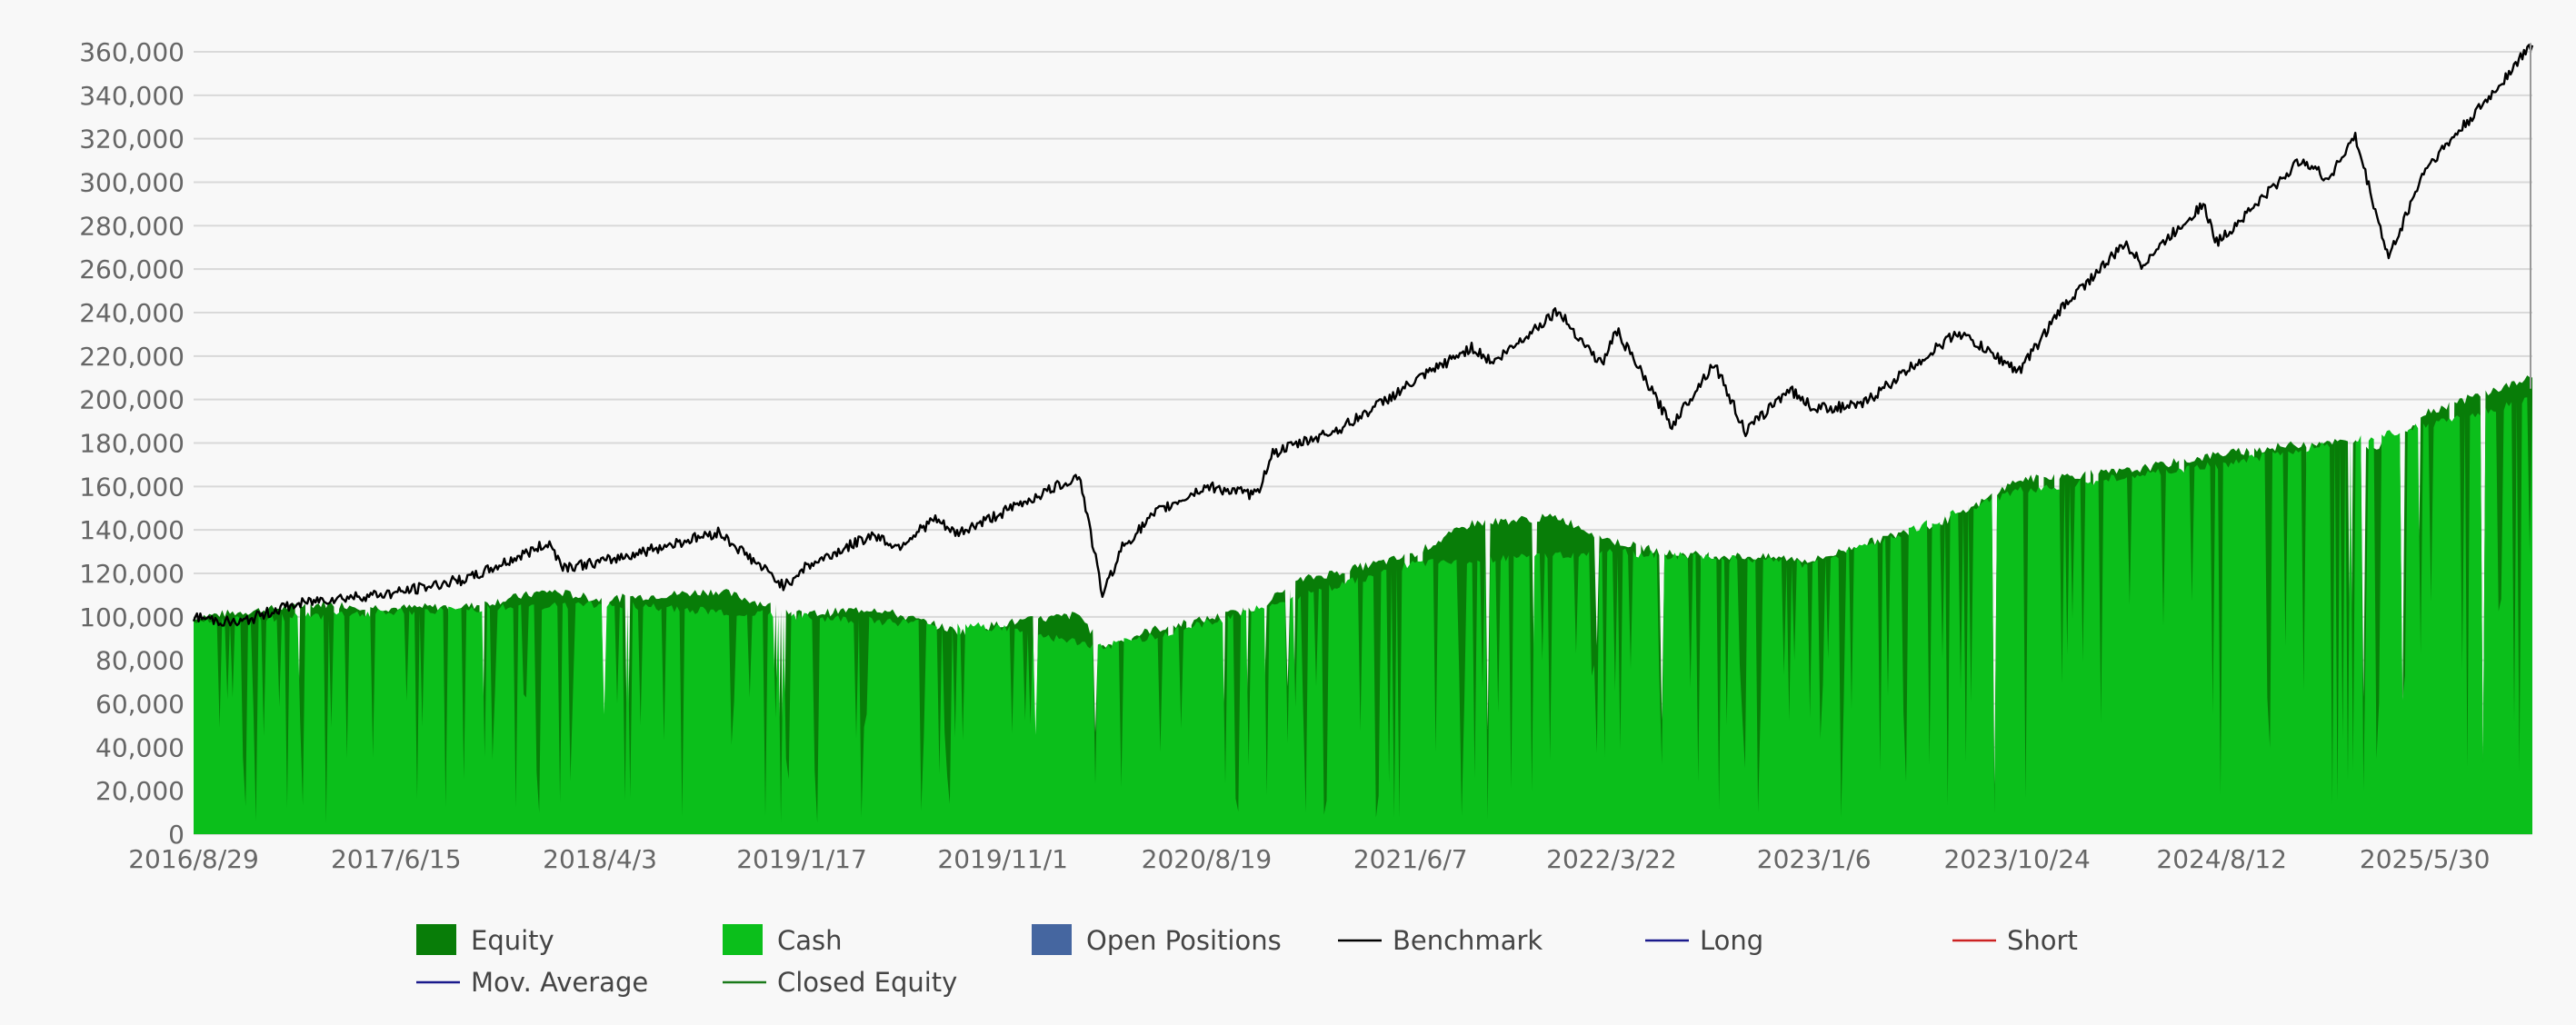 The height and width of the screenshot is (1025, 2576). I want to click on x-tick-label: 2023/10/24, so click(2016, 859).